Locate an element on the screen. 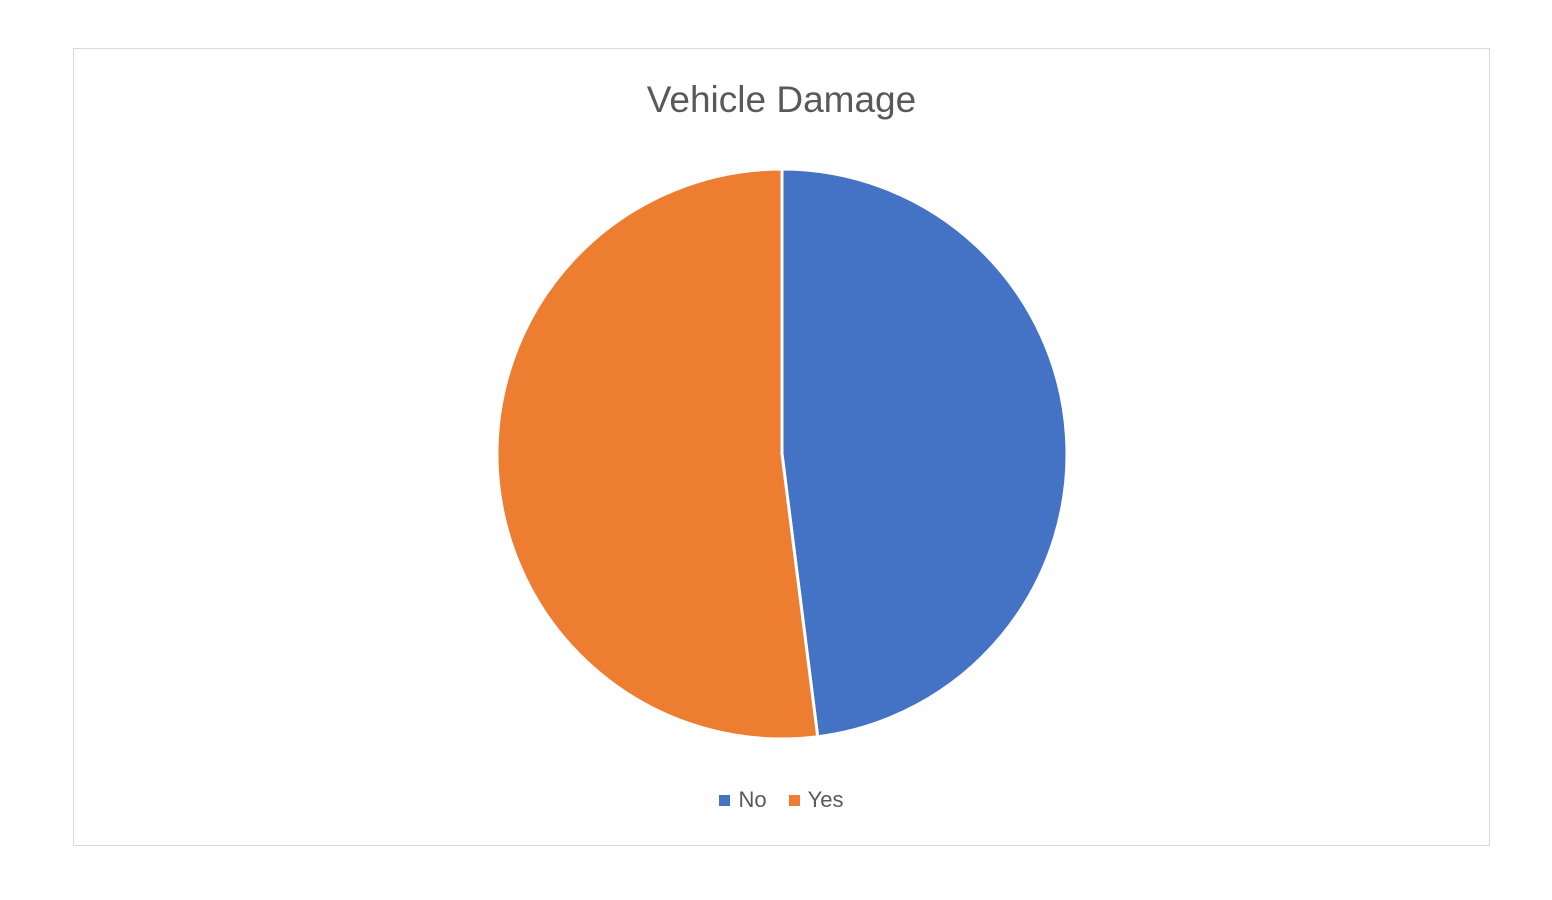 The height and width of the screenshot is (900, 1552). legend: No Yes is located at coordinates (781, 800).